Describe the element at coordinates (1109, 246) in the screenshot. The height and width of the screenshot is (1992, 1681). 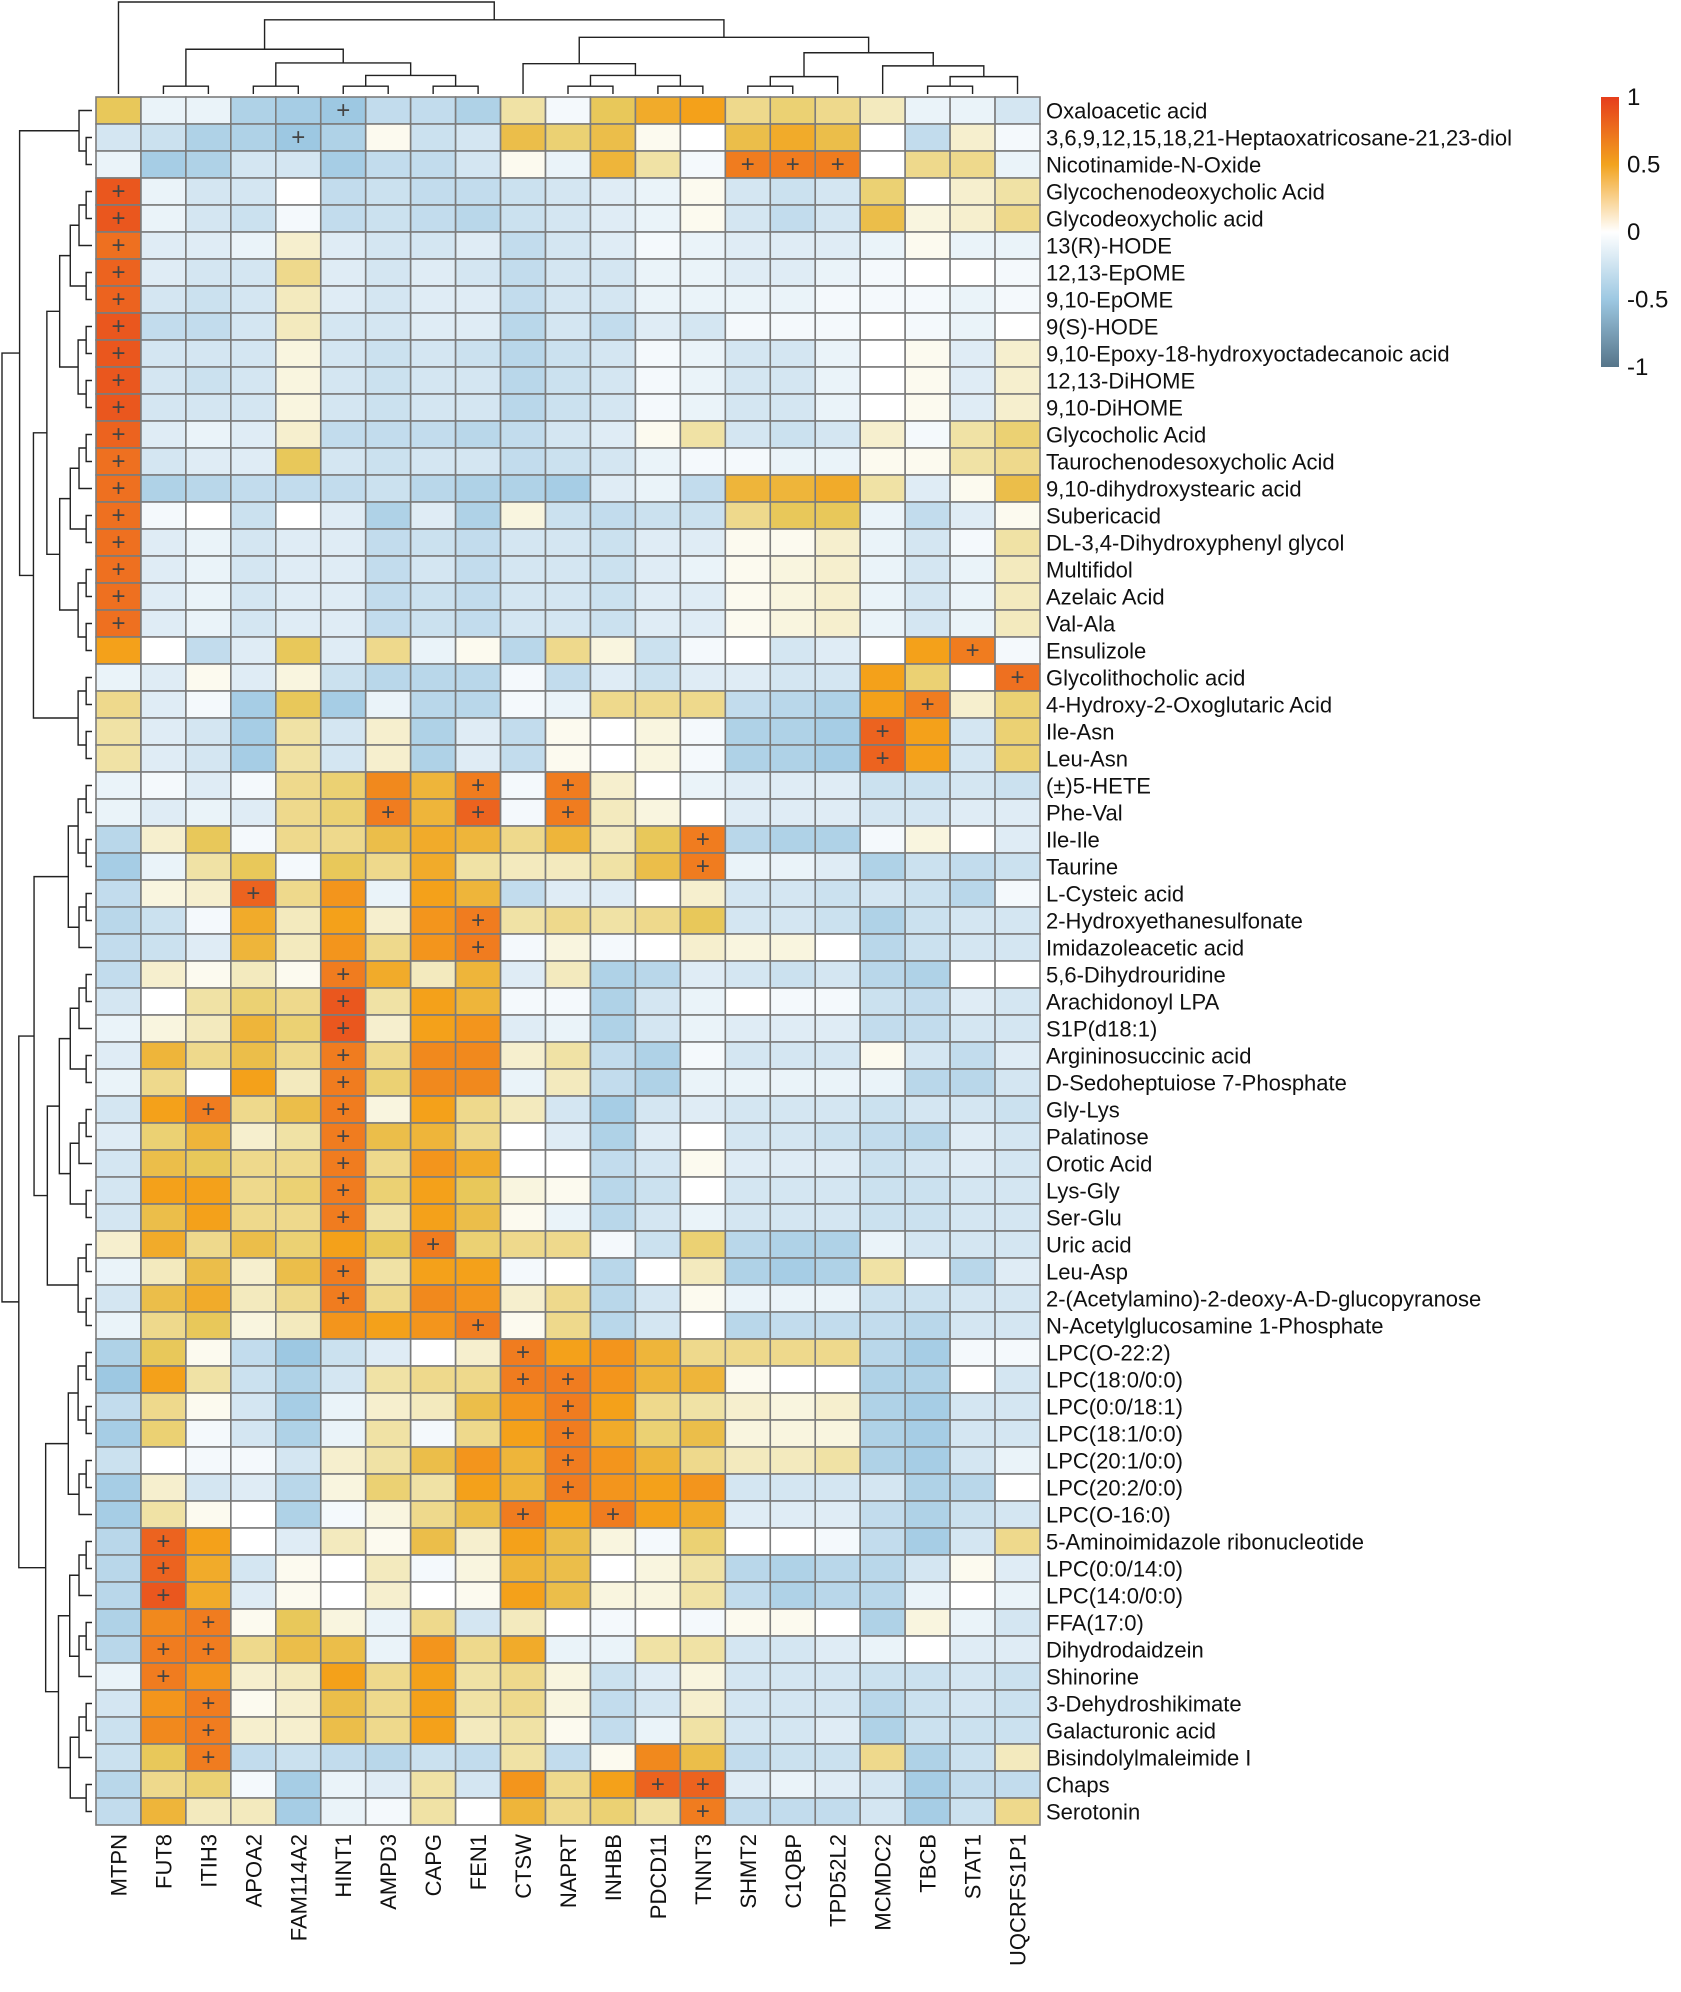
I see `row-label: 13(R)-HODE` at that location.